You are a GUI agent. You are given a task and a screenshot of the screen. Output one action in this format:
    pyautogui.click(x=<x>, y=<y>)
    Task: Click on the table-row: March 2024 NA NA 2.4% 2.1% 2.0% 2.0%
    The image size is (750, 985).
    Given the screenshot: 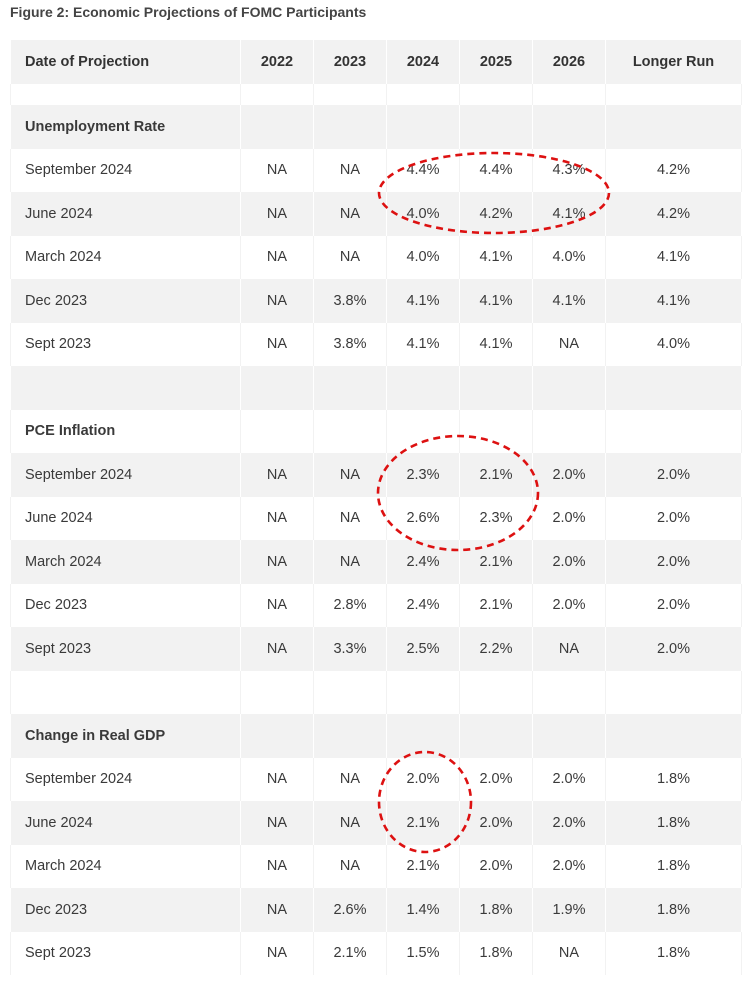 What is the action you would take?
    pyautogui.click(x=376, y=562)
    